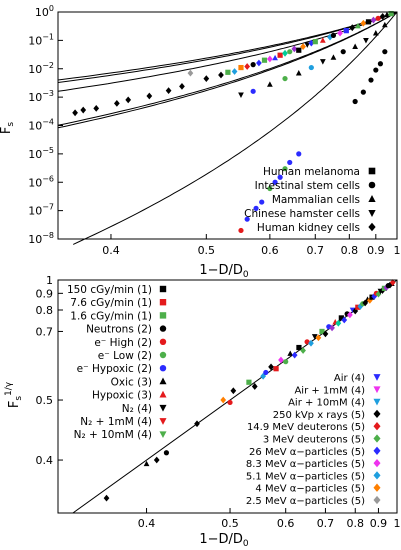 This screenshot has width=401, height=550. Describe the element at coordinates (41, 153) in the screenshot. I see `top-y-tick-label: 10⁻⁵` at that location.